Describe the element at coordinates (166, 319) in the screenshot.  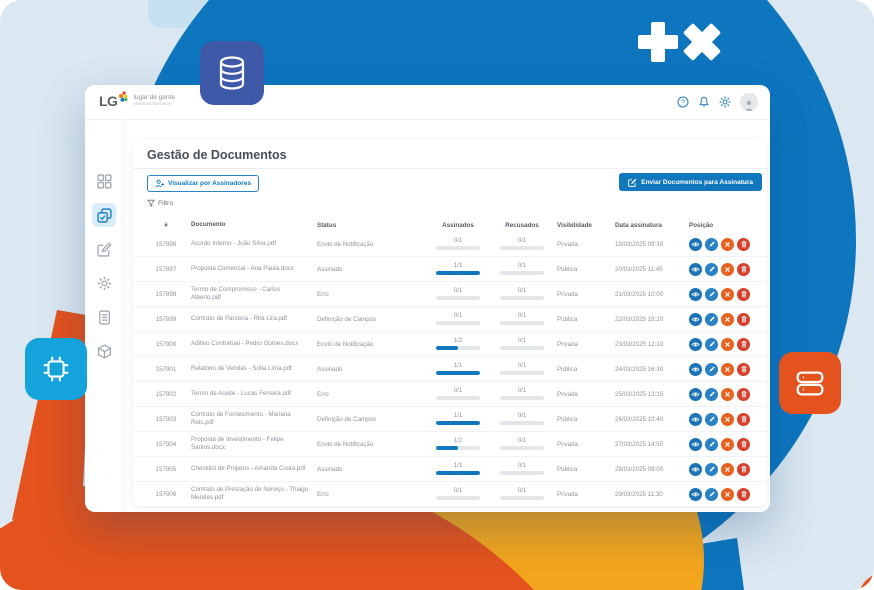
I see `row-id: 157899` at that location.